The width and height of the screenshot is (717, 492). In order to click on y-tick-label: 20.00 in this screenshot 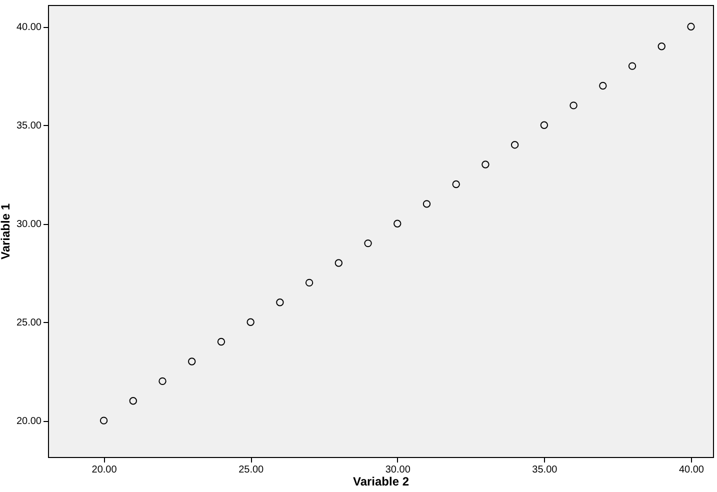, I will do `click(29, 422)`.